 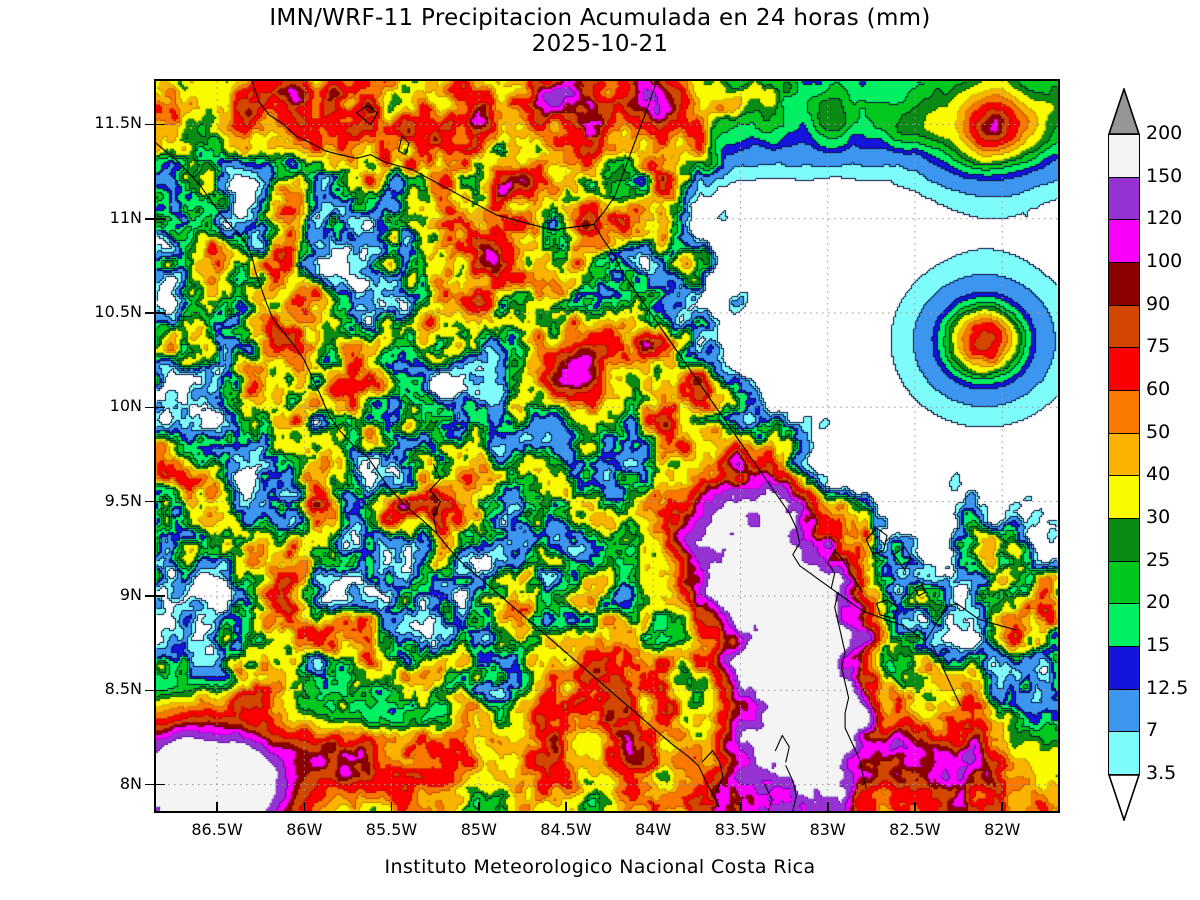 What do you see at coordinates (1151, 454) in the screenshot?
I see `colorbar-legend: 200 150 120 100 90 75 60 50 40 30 25 20 15 12.5 7 3.5` at bounding box center [1151, 454].